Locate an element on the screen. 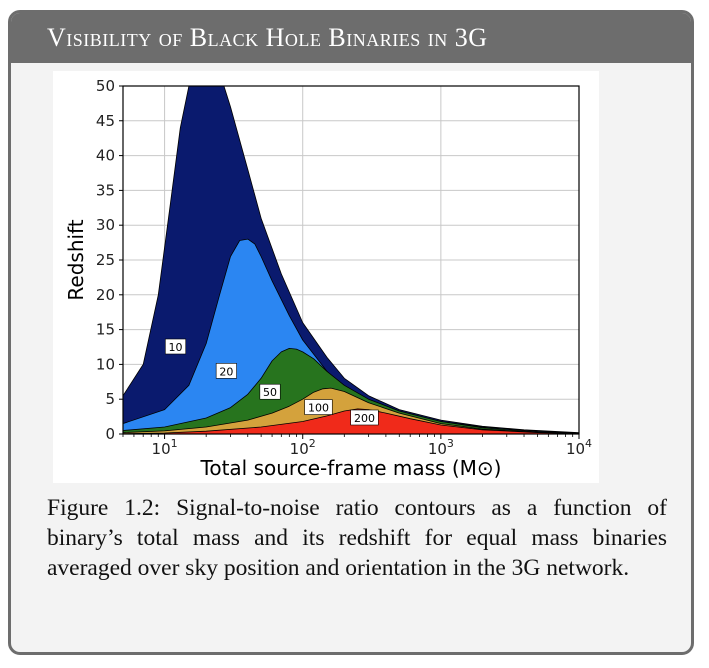 This screenshot has height=668, width=709. y-tick-label: 15 is located at coordinates (105, 330).